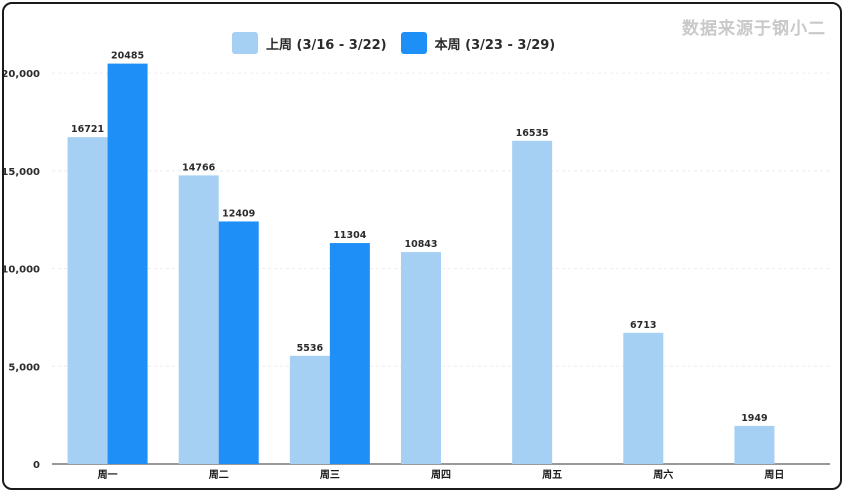 The image size is (844, 492). I want to click on legend: 上周 (3/16 - 3/22) 本周 (3/23 - 3/29), so click(400, 43).